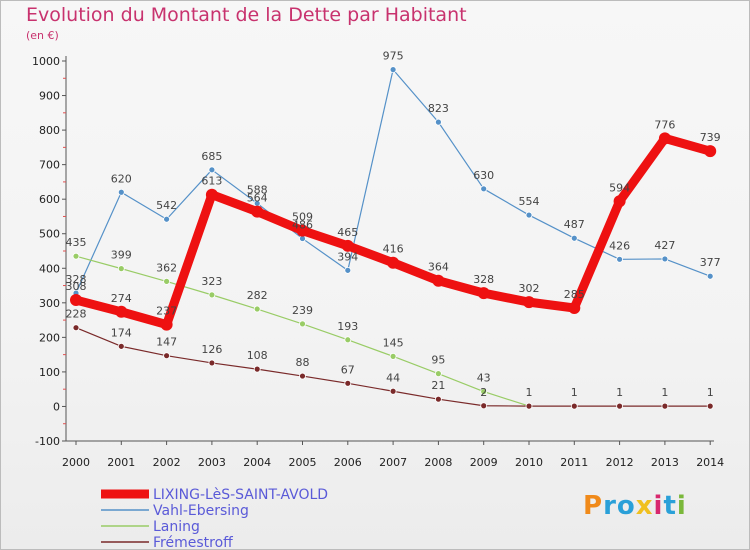  Describe the element at coordinates (438, 462) in the screenshot. I see `x-tick-label: 2008` at that location.